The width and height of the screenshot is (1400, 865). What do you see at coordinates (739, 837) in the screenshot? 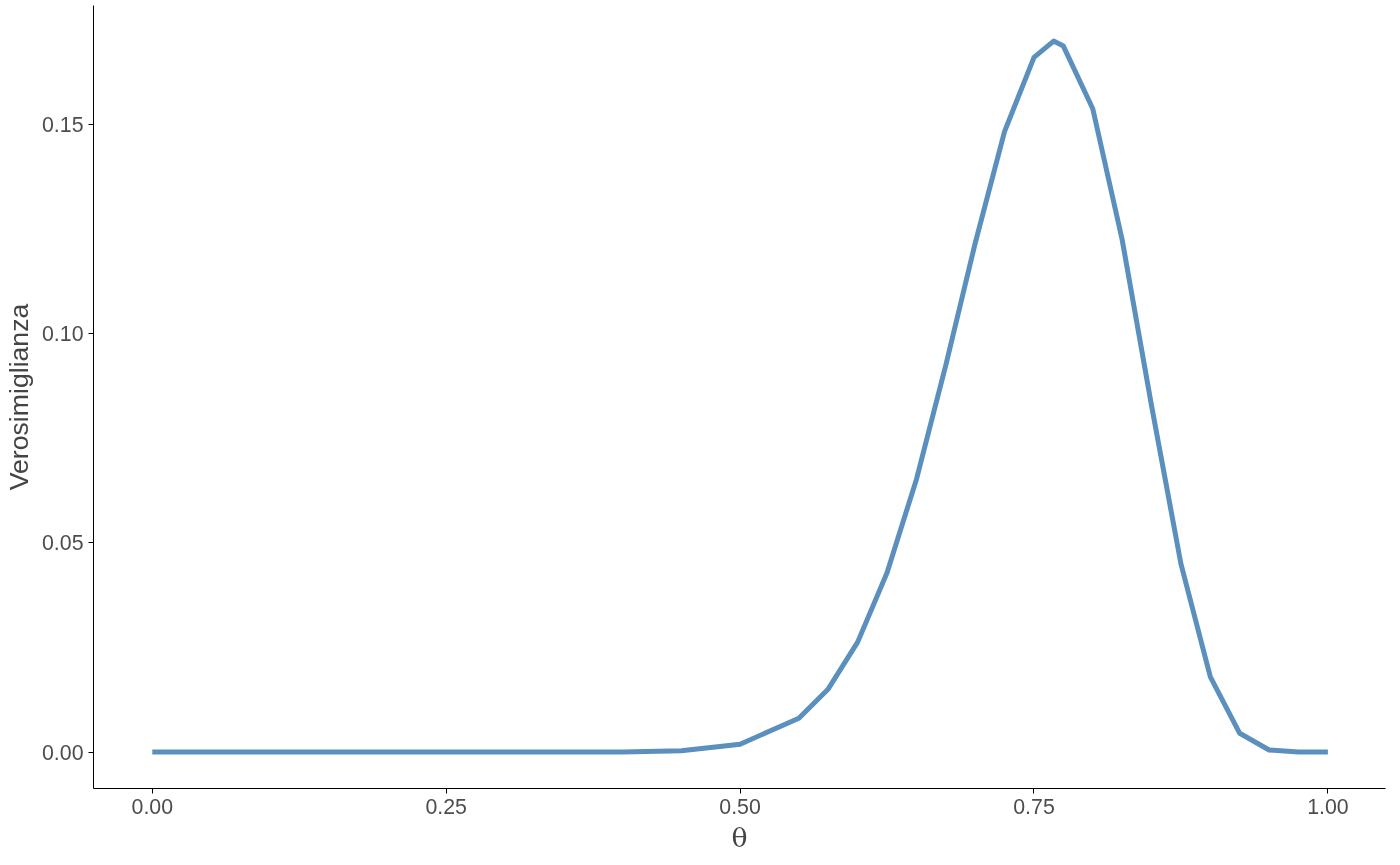
I see `x-axis-title: θ` at bounding box center [739, 837].